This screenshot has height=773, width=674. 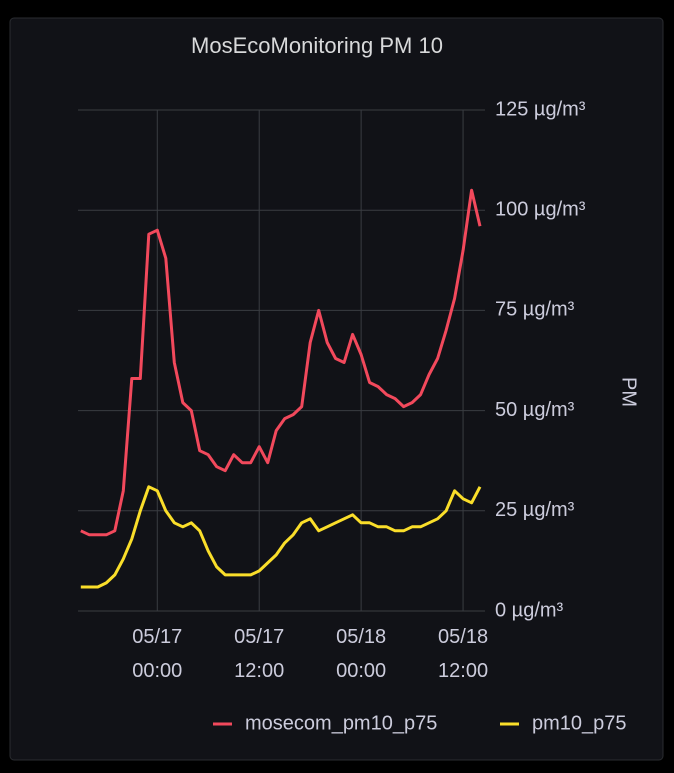 What do you see at coordinates (463, 654) in the screenshot?
I see `x-tick-label: 05/18 12:00` at bounding box center [463, 654].